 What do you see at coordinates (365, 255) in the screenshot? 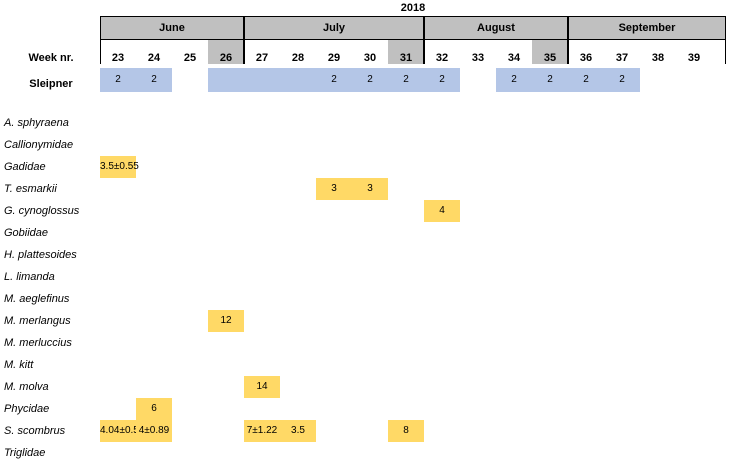
I see `taxon-row: H. plattesoides` at bounding box center [365, 255].